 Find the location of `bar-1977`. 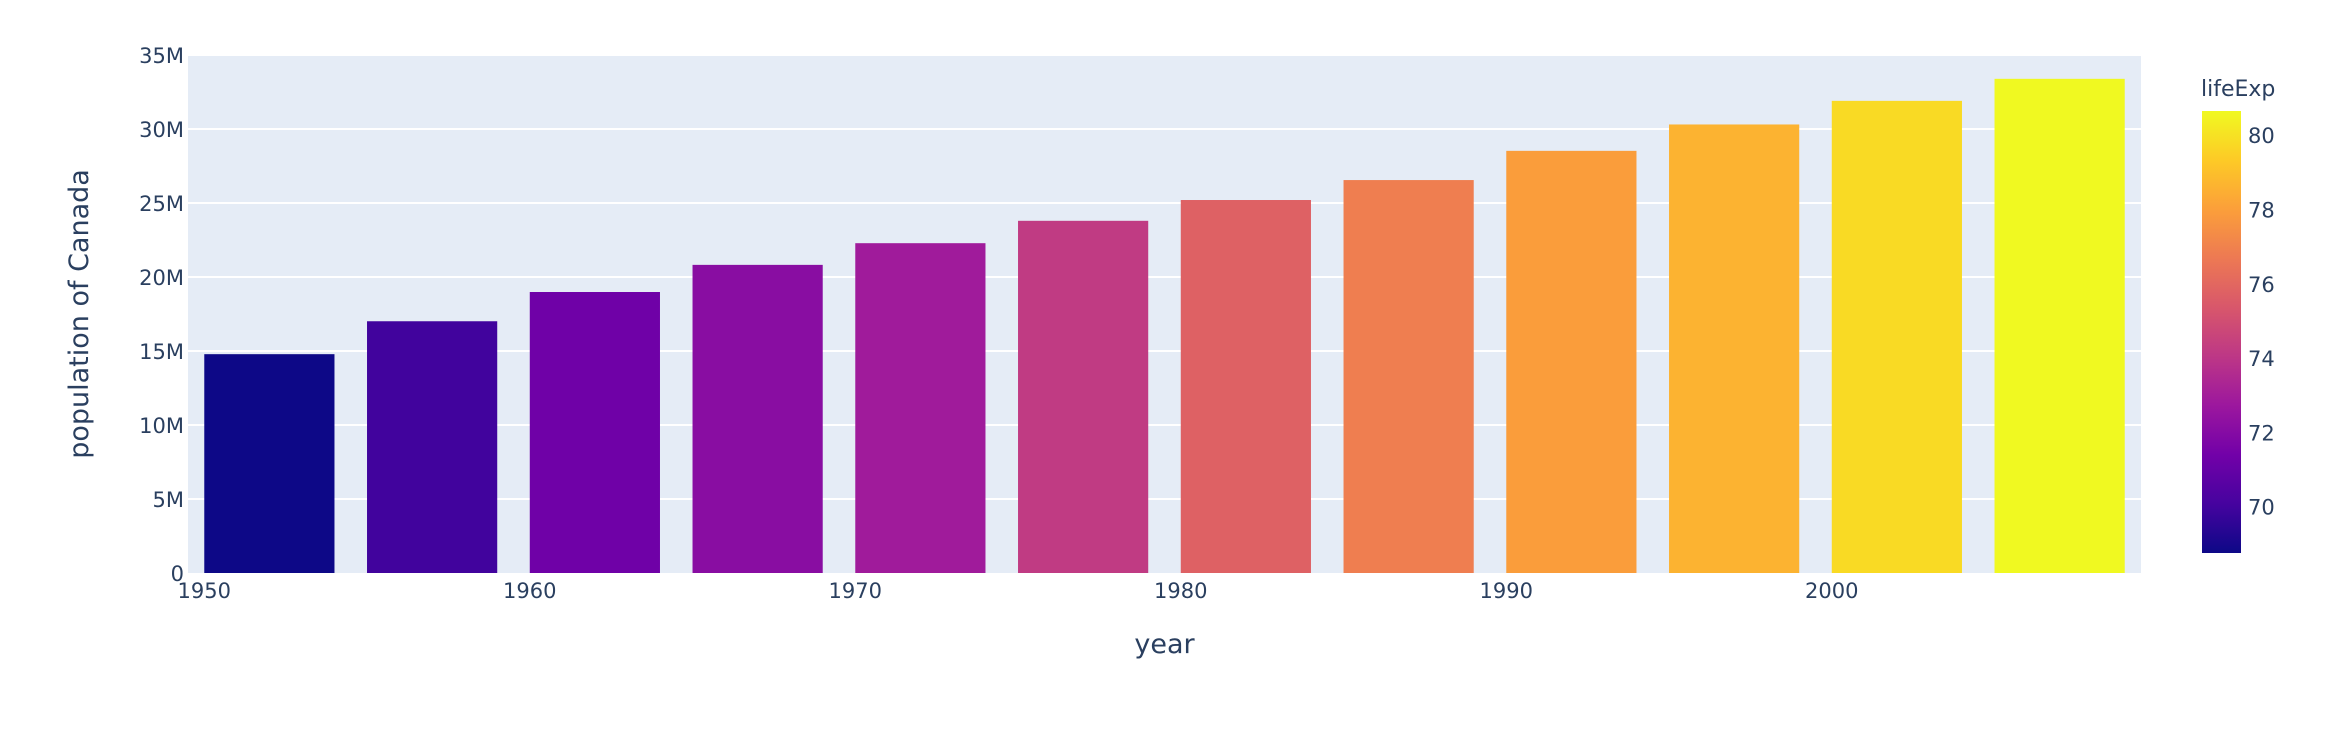

bar-1977 is located at coordinates (1083, 396).